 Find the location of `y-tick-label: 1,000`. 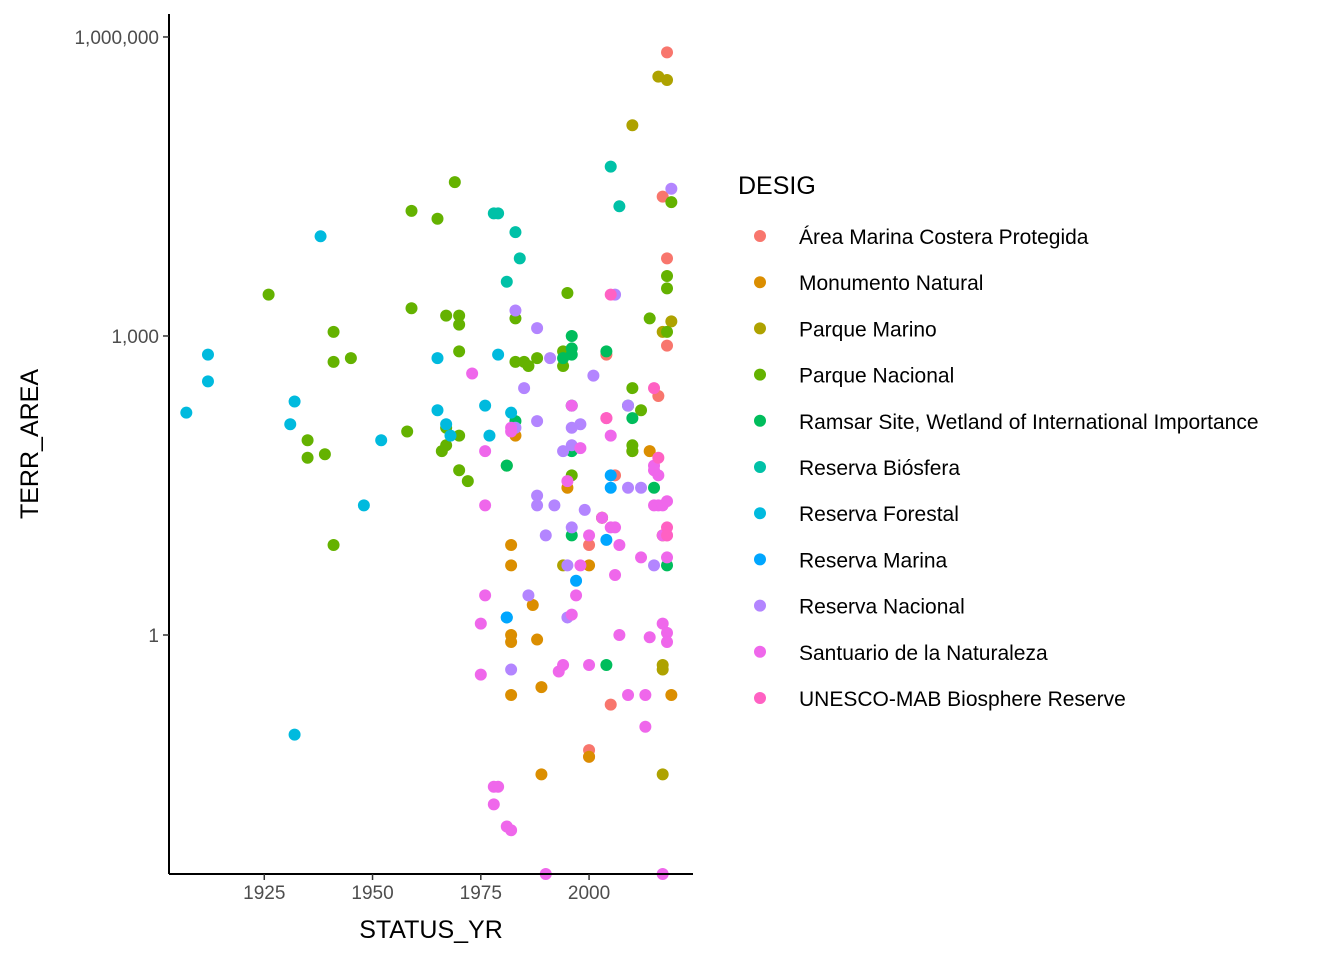

y-tick-label: 1,000 is located at coordinates (135, 337).